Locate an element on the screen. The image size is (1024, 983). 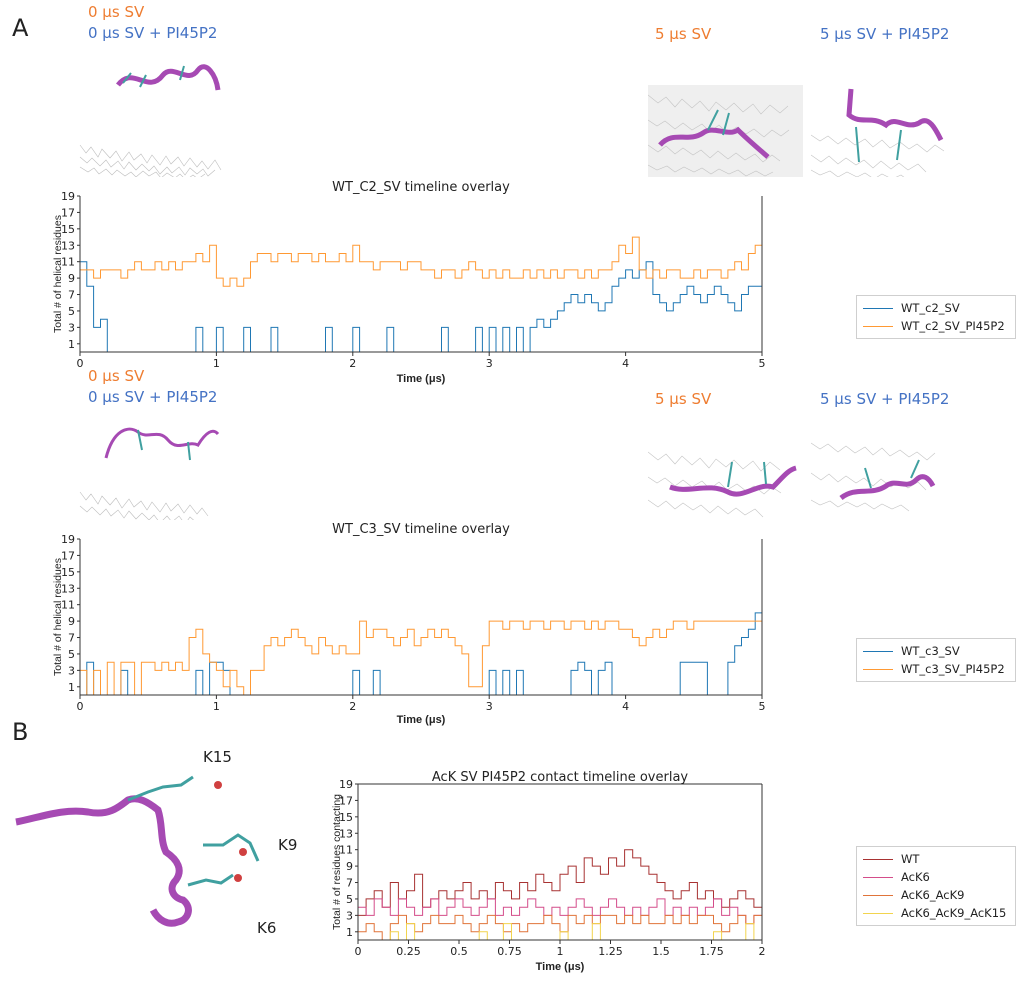
legend-label: WT_c3_SV is located at coordinates (930, 651).